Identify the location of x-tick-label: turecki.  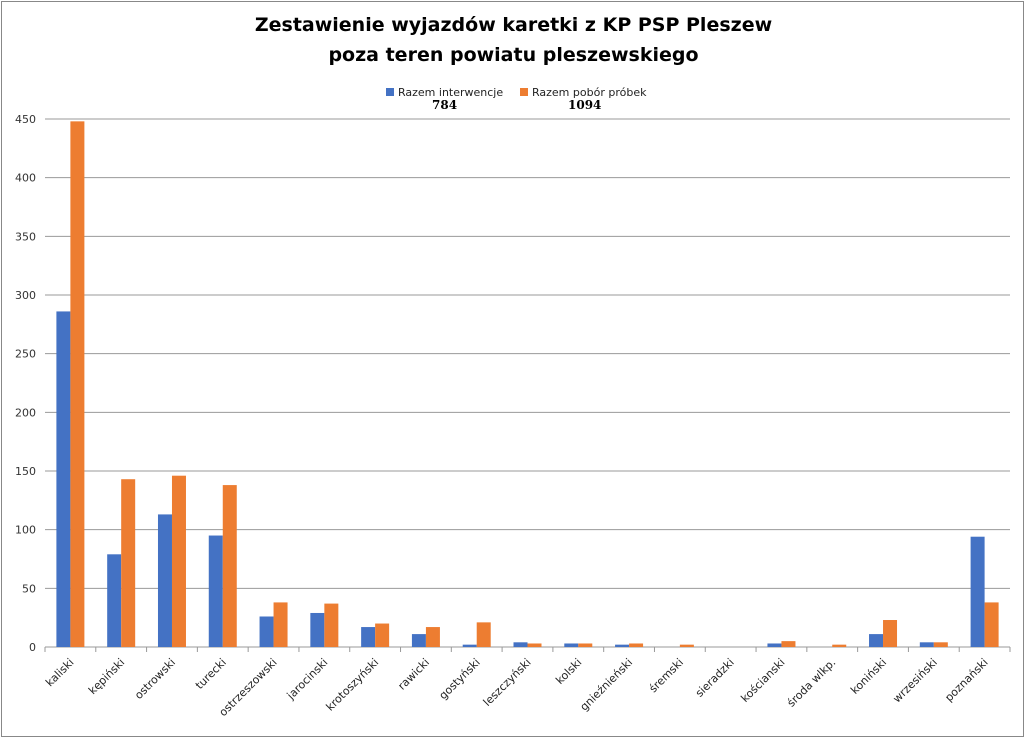
(211, 674).